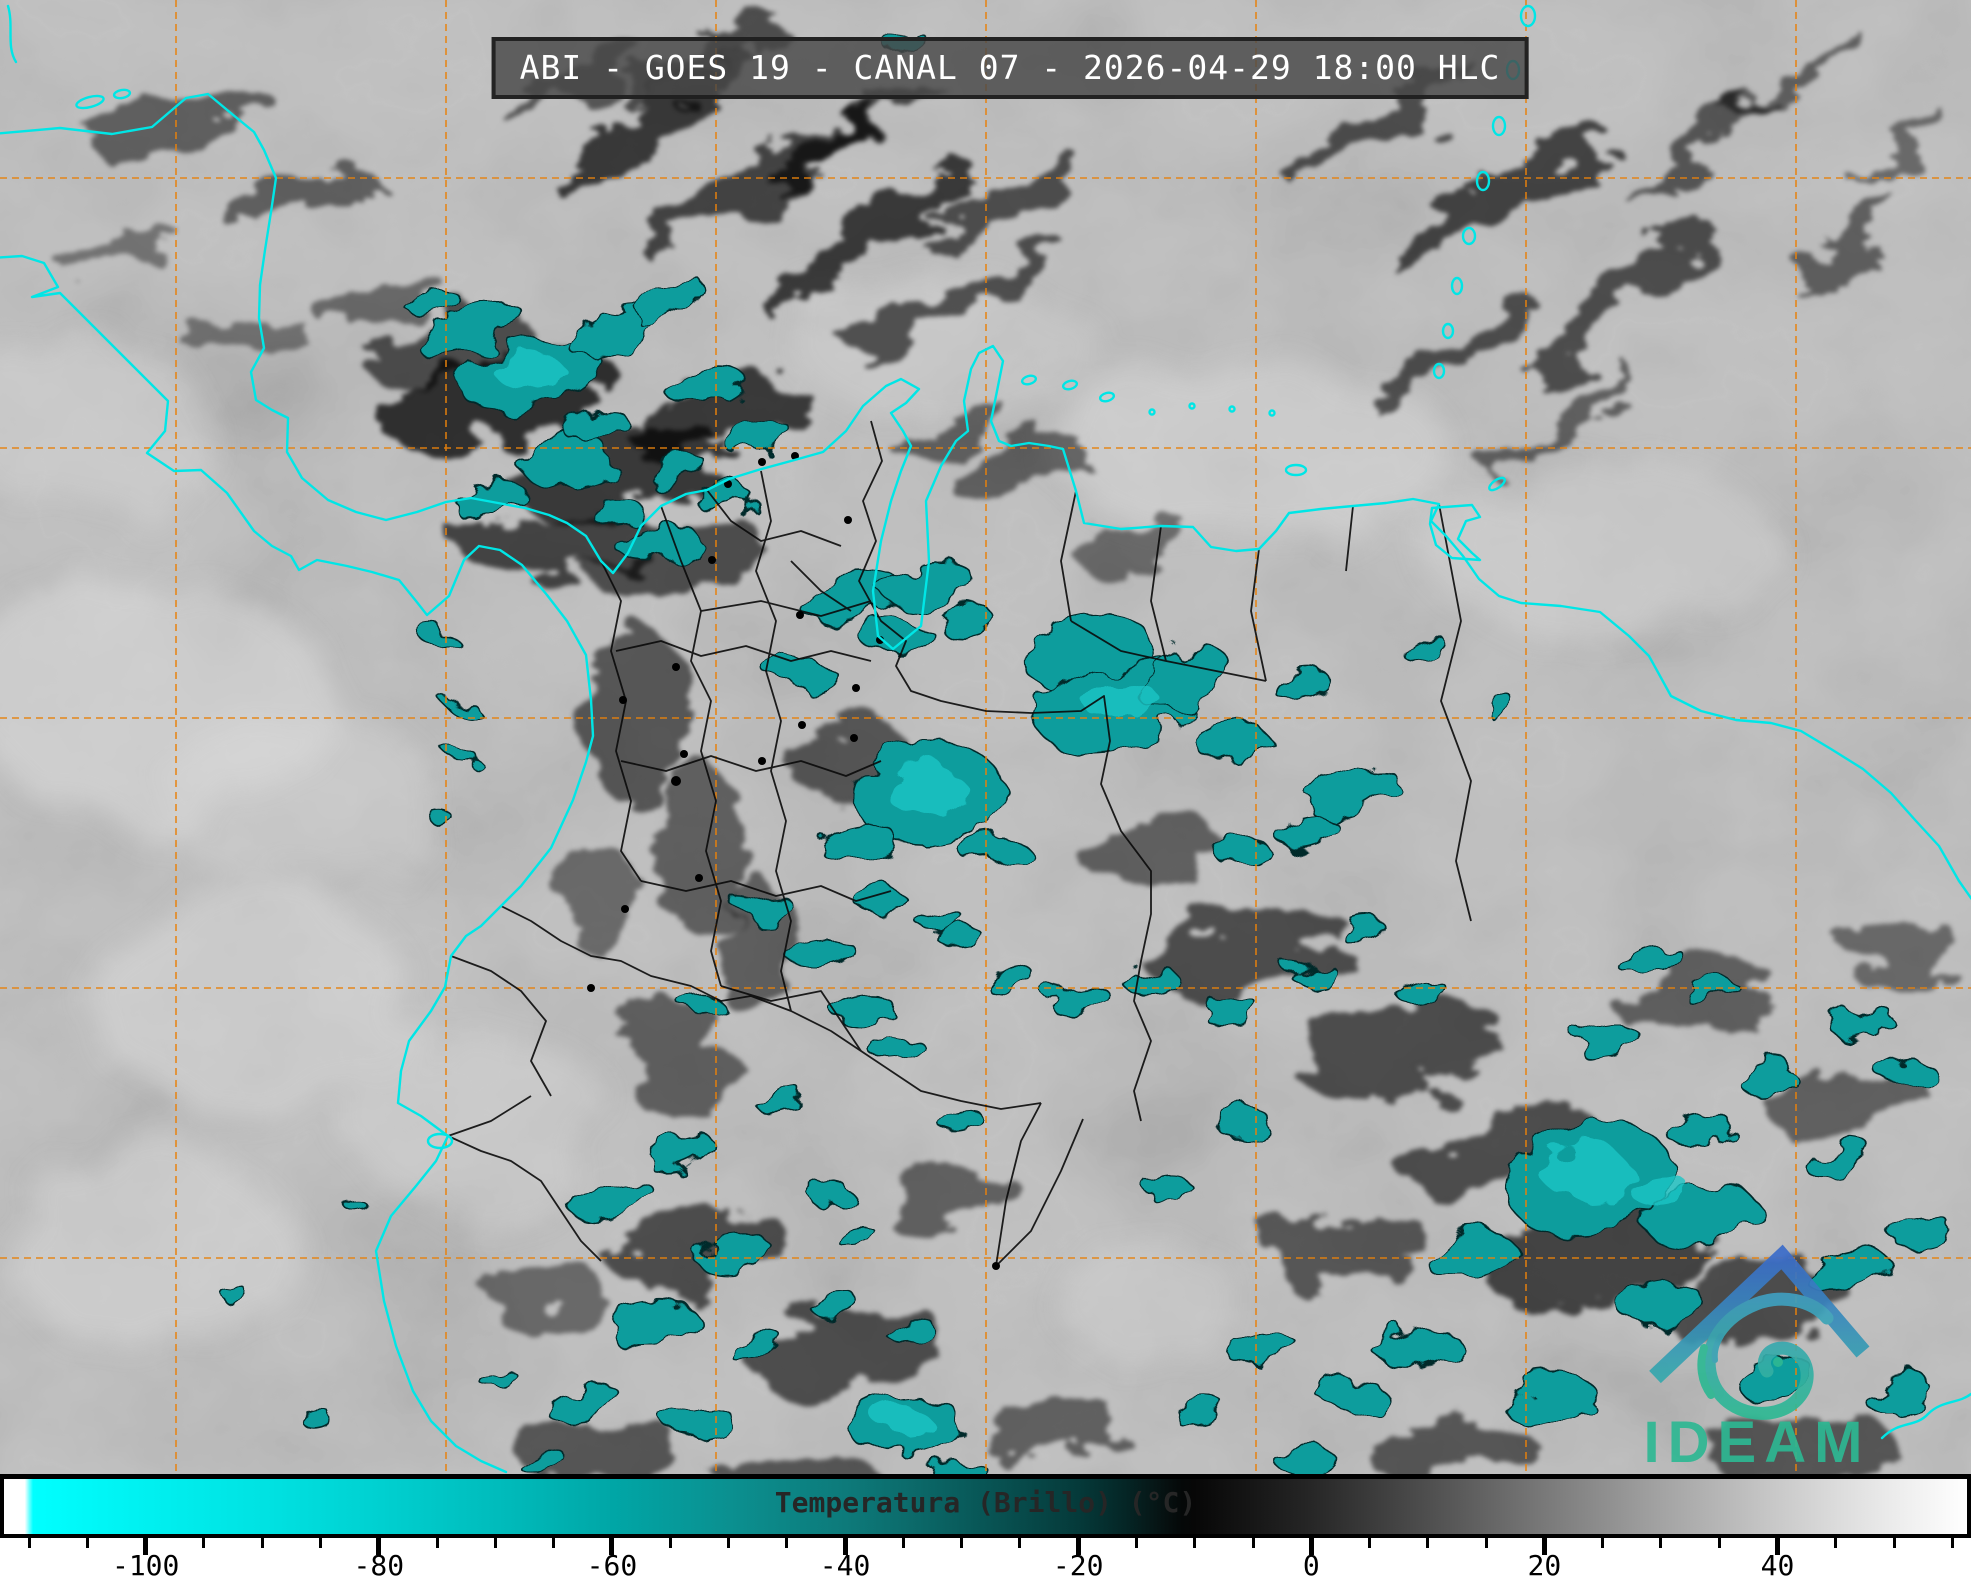  I want to click on colorbar-tick-label: -60, so click(612, 1563).